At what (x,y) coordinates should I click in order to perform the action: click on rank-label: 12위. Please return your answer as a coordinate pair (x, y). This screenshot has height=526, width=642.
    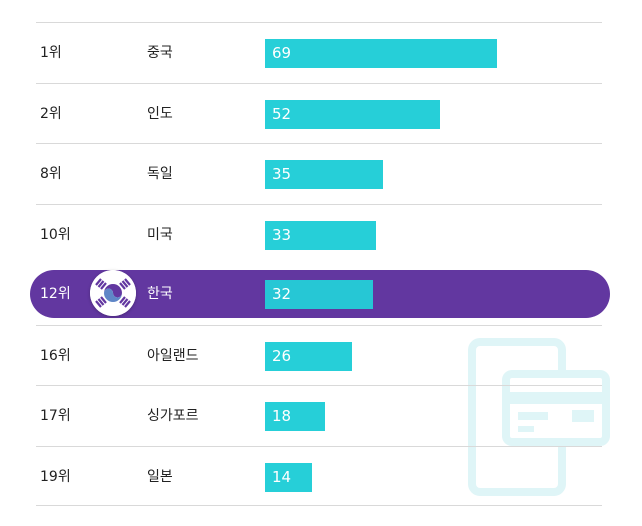
    Looking at the image, I should click on (55, 294).